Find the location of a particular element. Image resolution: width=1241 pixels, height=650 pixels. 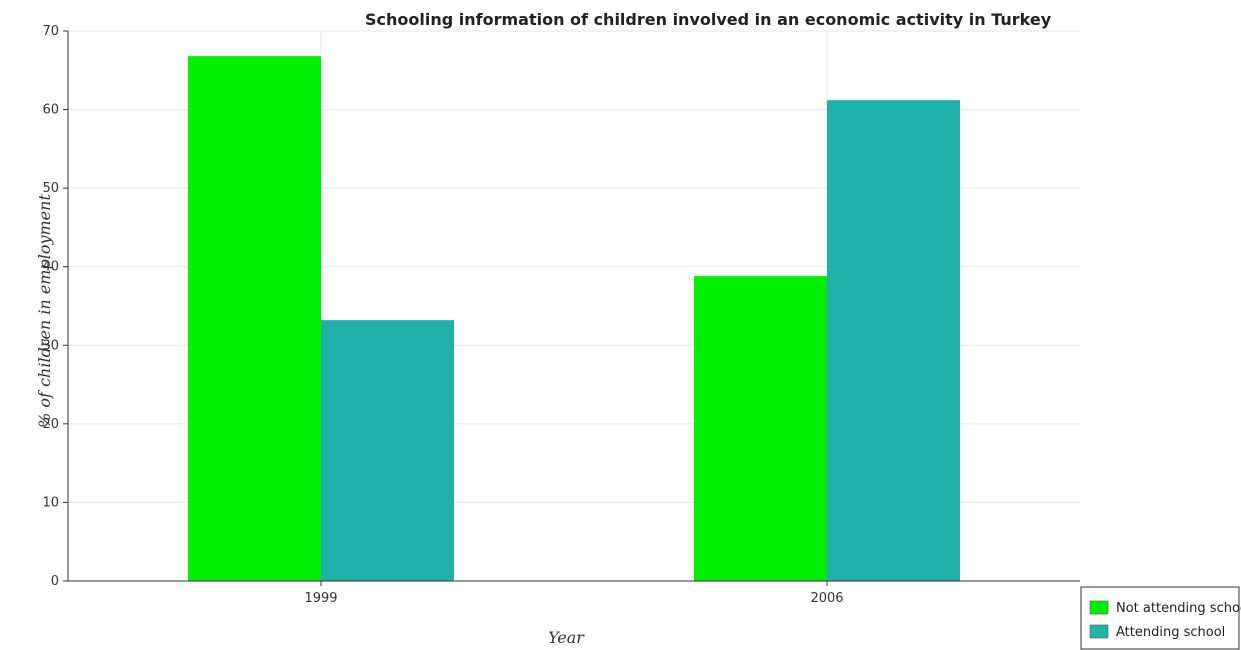

bar-attending-2006 is located at coordinates (893, 341).